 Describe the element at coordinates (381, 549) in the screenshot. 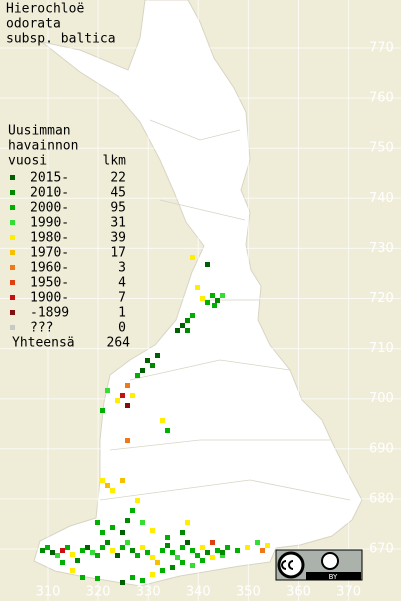

I see `northing-label: 670` at that location.